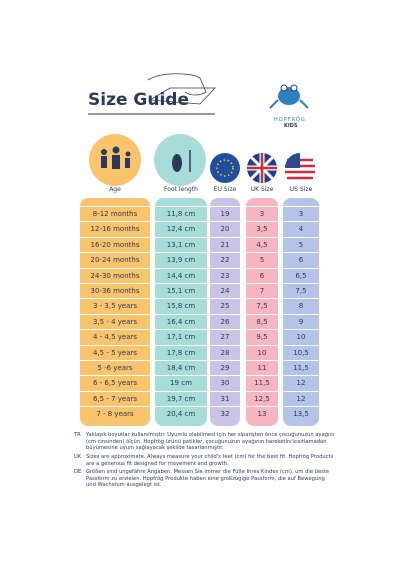 The width and height of the screenshot is (400, 570). Describe the element at coordinates (225, 305) in the screenshot. I see `cell: 25` at that location.